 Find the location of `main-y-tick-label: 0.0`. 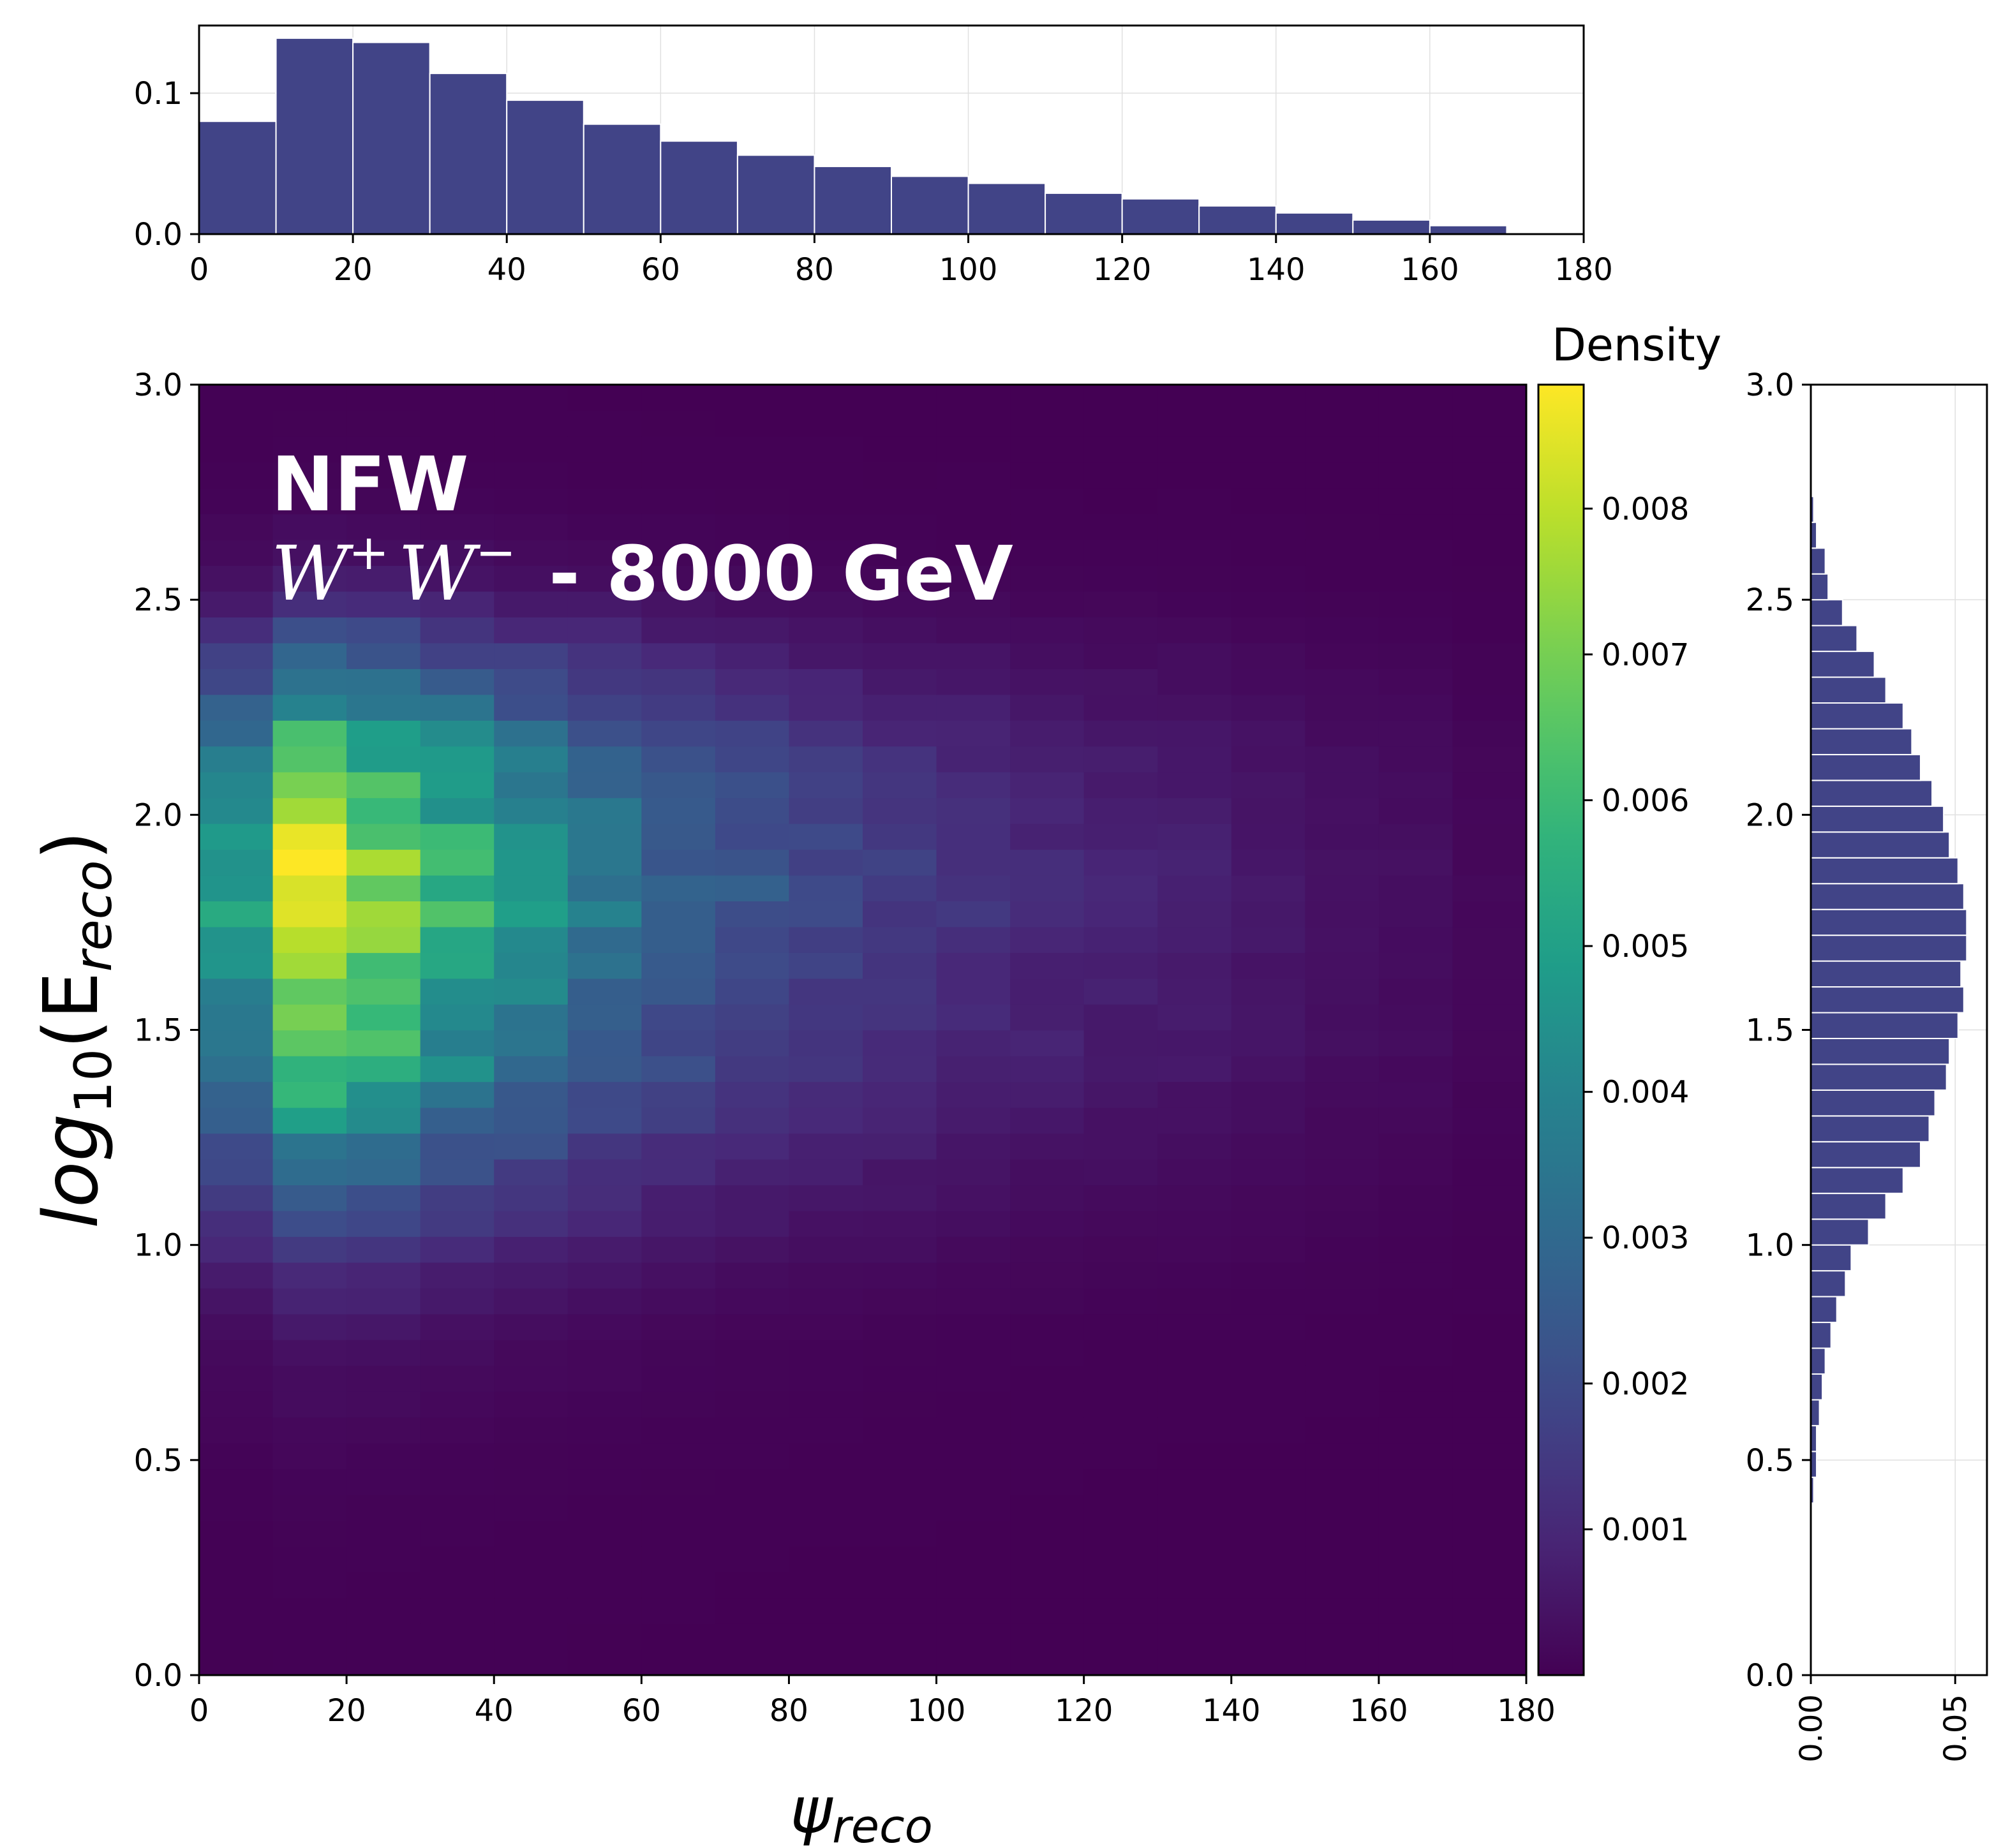

main-y-tick-label: 0.0 is located at coordinates (158, 1676).